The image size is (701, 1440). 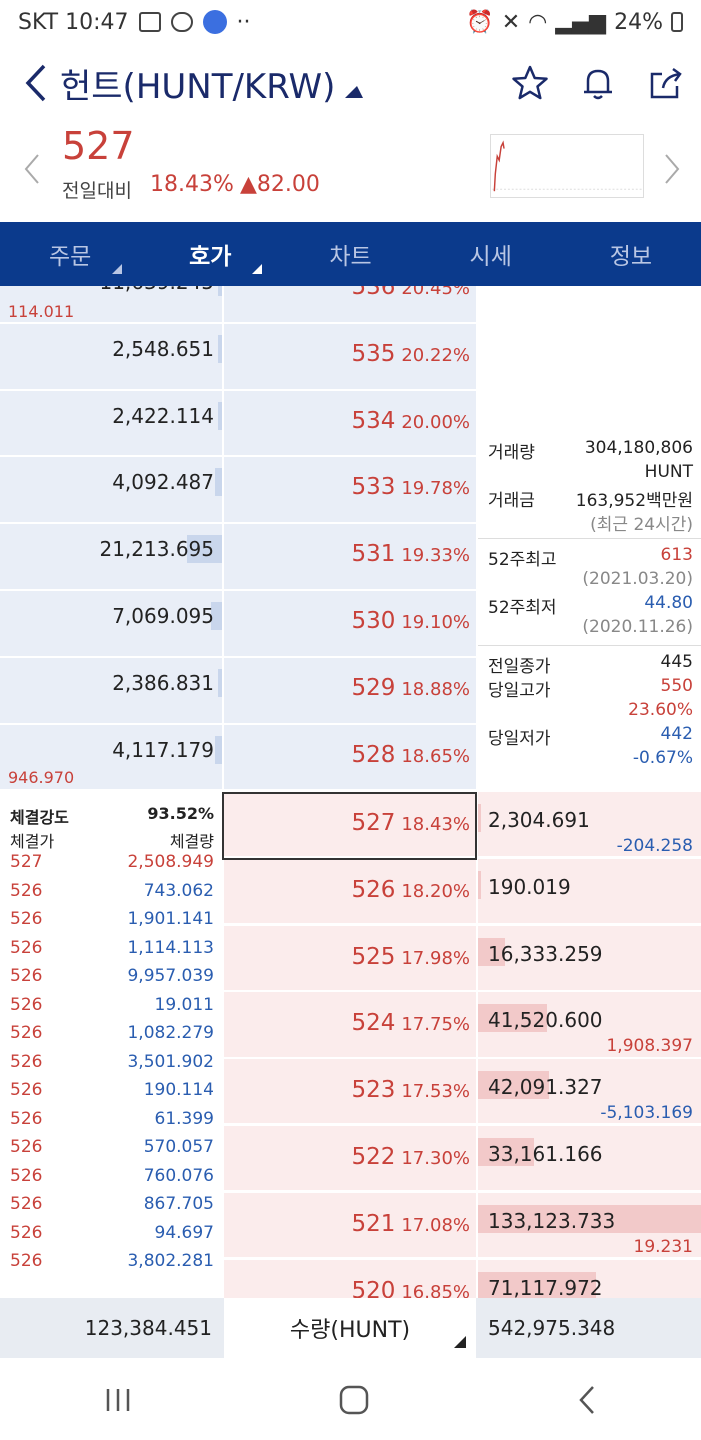 I want to click on ask-row: 2,422.114 534 20.00%, so click(x=350, y=422).